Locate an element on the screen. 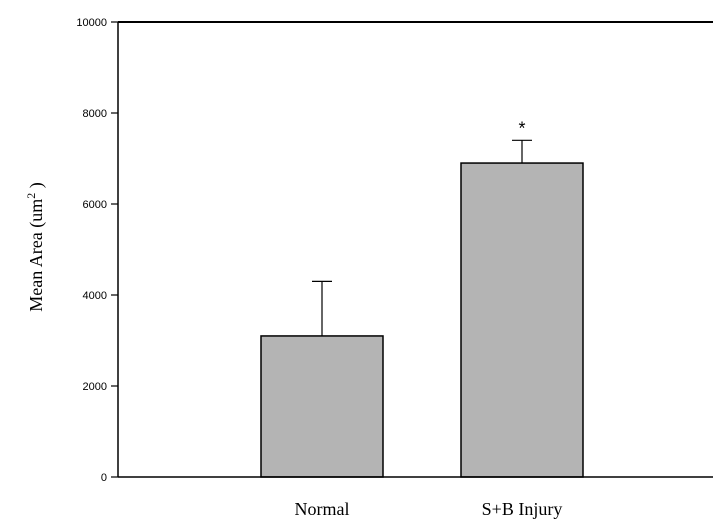  category-label: S+B Injury is located at coordinates (522, 509).